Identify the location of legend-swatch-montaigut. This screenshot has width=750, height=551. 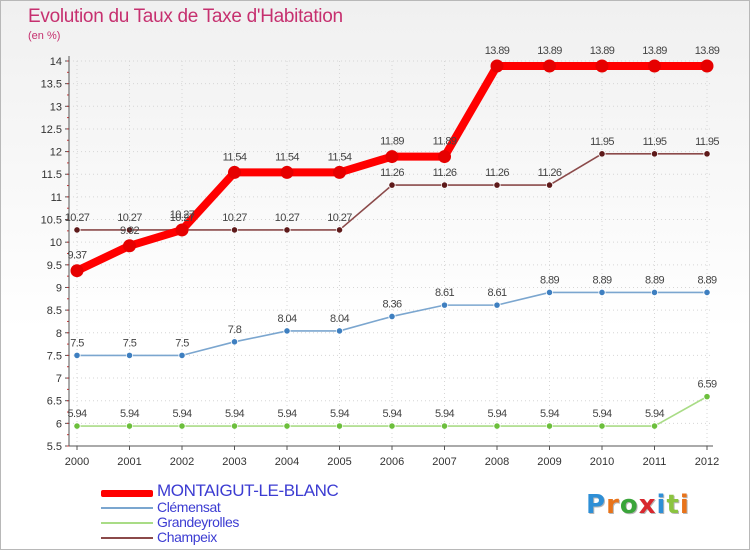
(127, 493).